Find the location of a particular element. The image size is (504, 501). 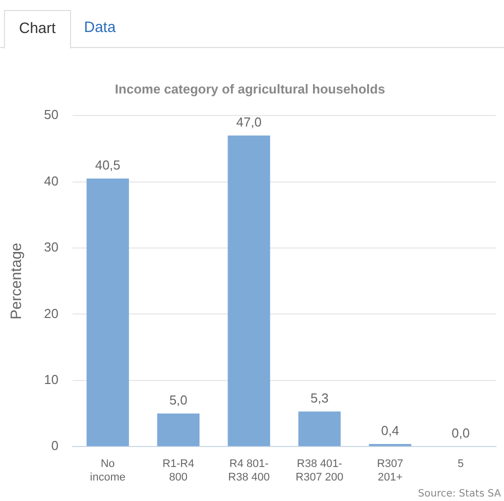

y-axis-title: Percentage is located at coordinates (17, 281).